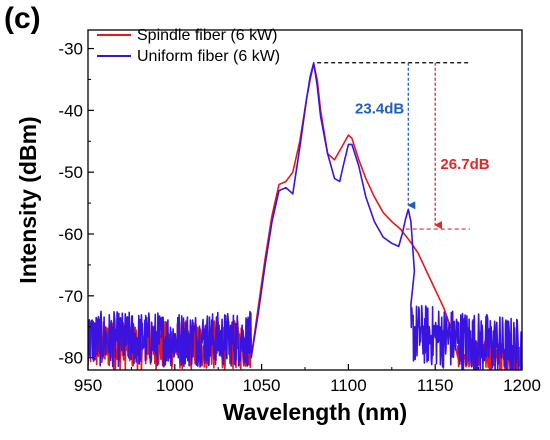 This screenshot has width=550, height=440. I want to click on annotation-label-red: 26.7dB, so click(464, 164).